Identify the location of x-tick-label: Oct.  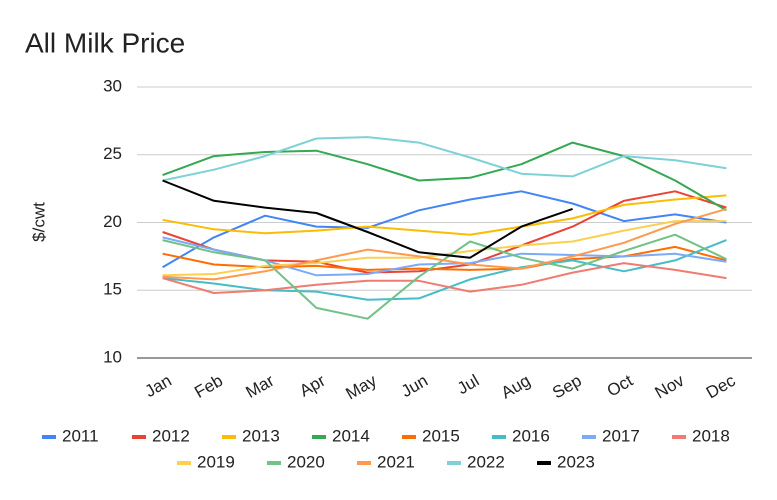
(620, 386).